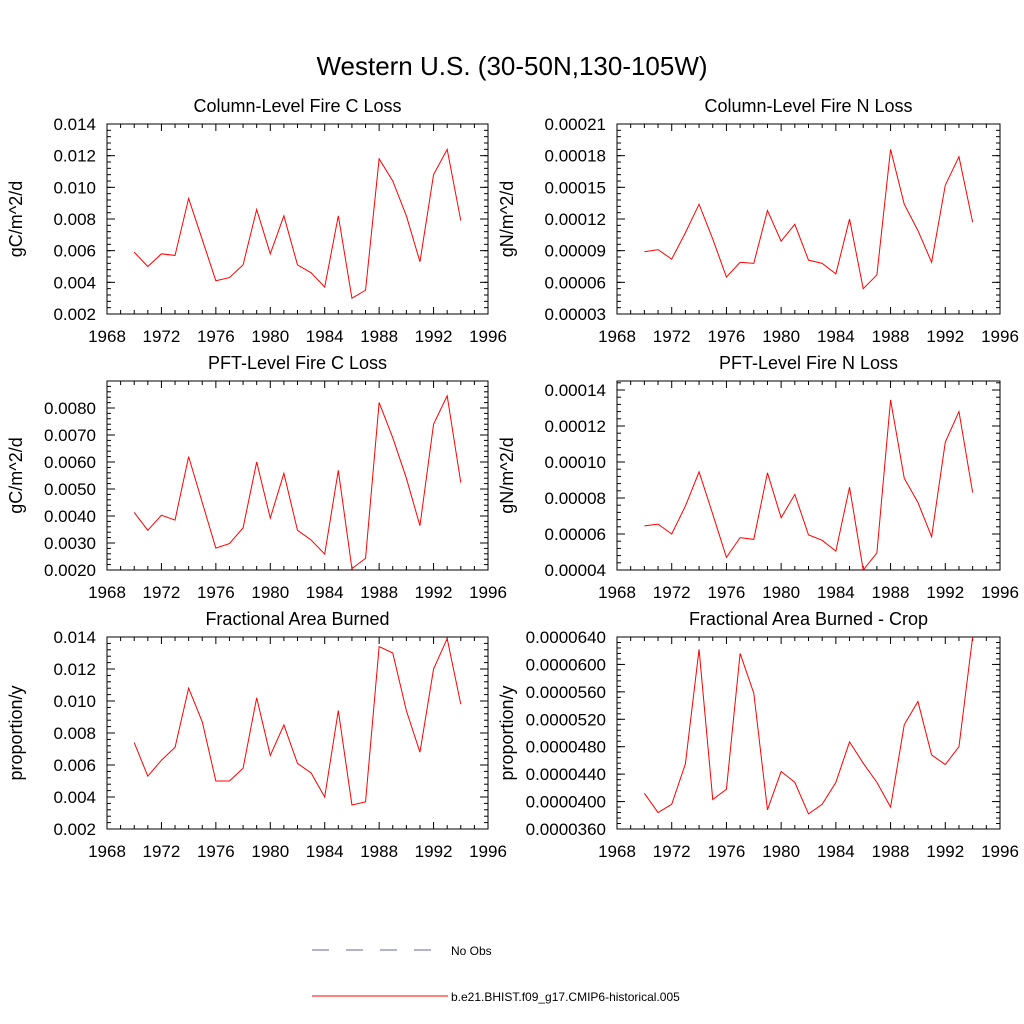  What do you see at coordinates (16, 475) in the screenshot?
I see `y-axis-label: gC/m^2/d` at bounding box center [16, 475].